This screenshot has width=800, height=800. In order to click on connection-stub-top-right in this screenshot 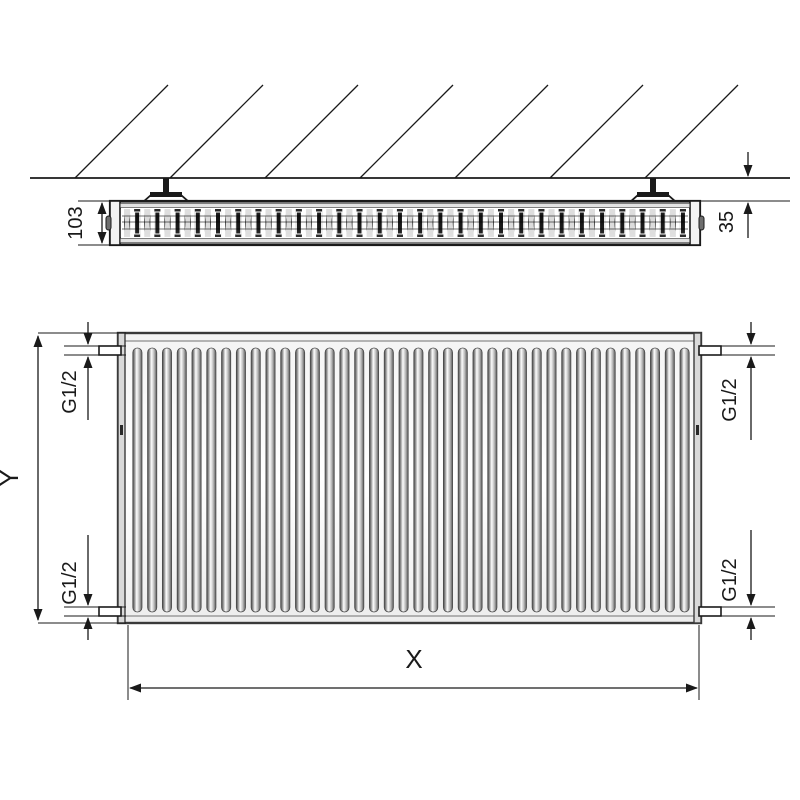, I will do `click(710, 350)`.